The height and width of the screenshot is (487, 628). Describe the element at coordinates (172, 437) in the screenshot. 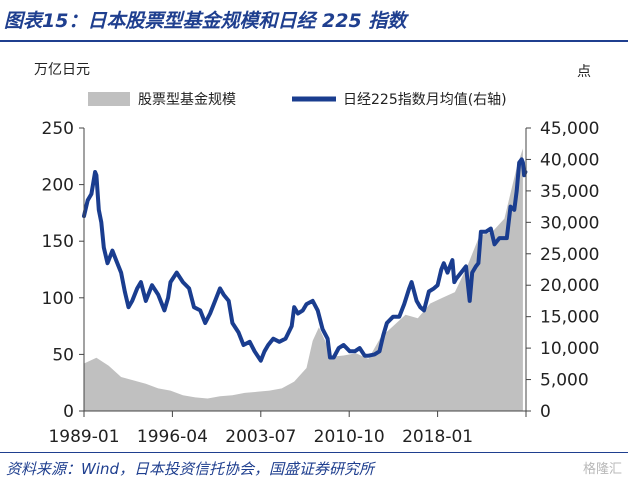

I see `x-tick-label: 1996-04` at that location.